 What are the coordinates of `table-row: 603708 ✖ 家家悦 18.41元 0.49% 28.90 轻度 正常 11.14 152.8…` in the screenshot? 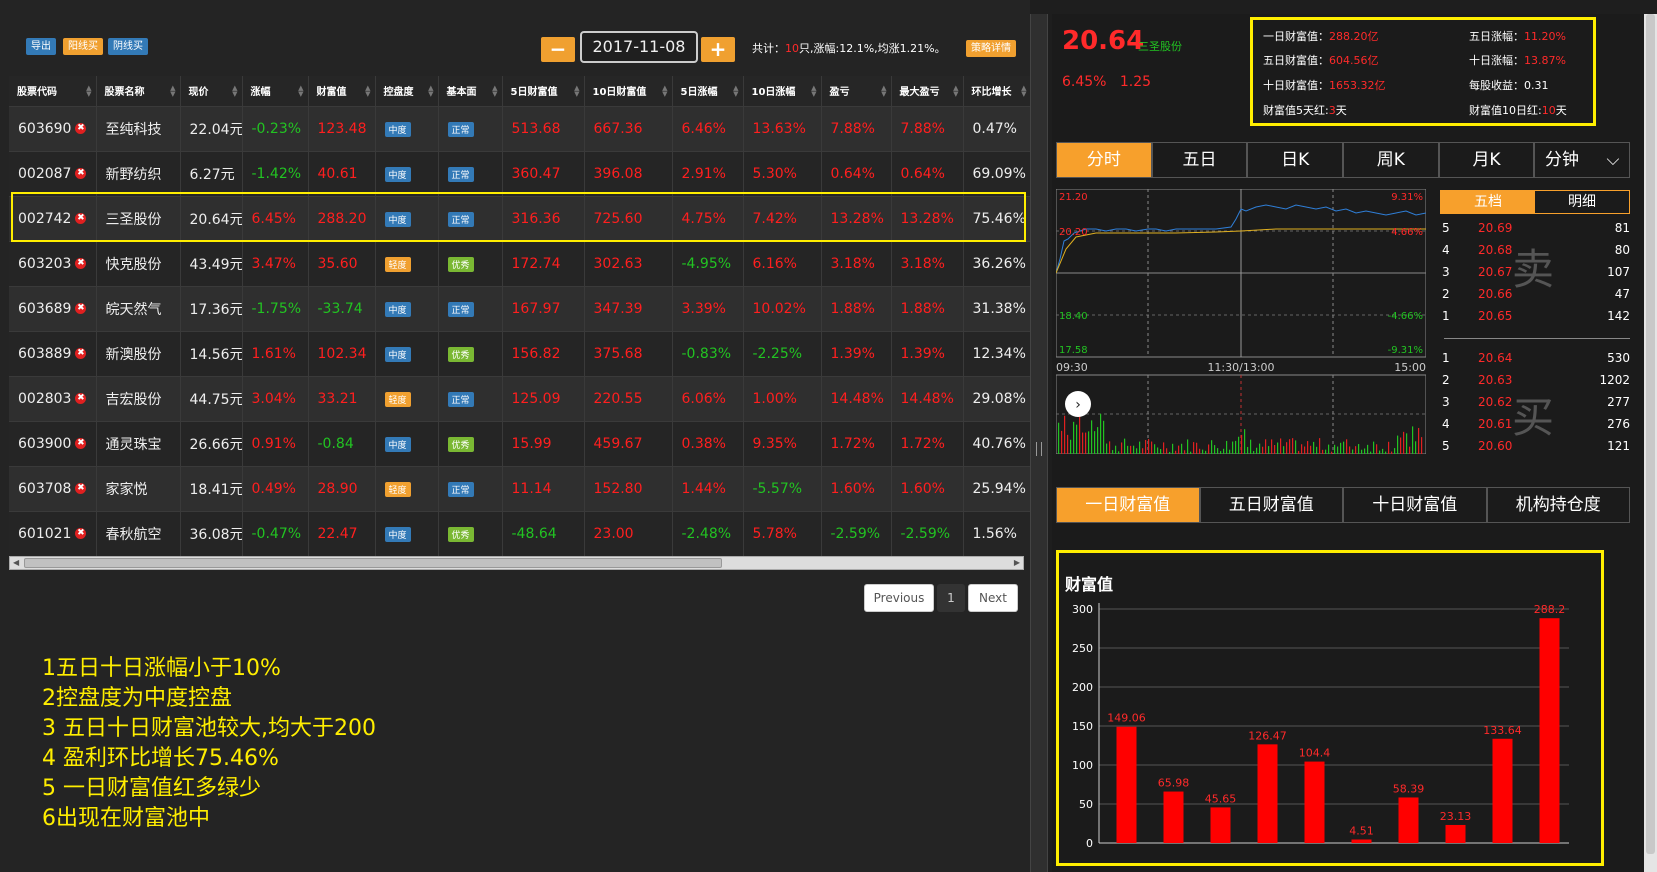 It's located at (520, 488).